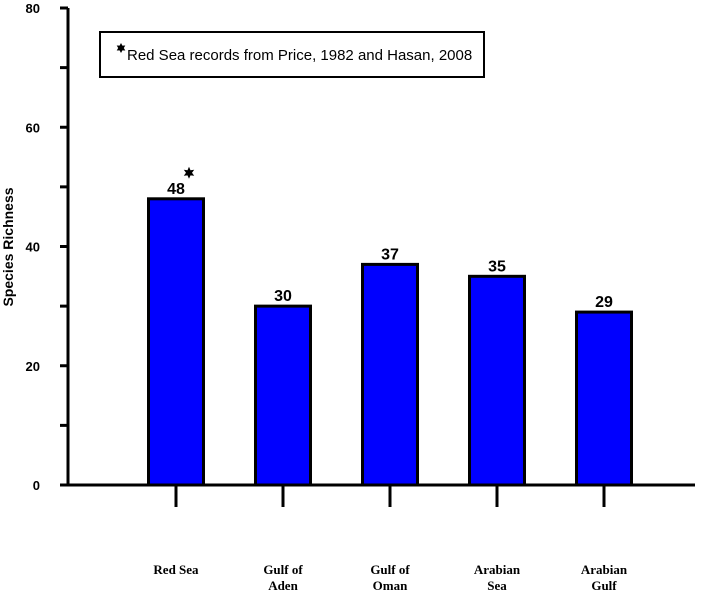 The height and width of the screenshot is (593, 715). What do you see at coordinates (283, 296) in the screenshot?
I see `bar-data-label: 30` at bounding box center [283, 296].